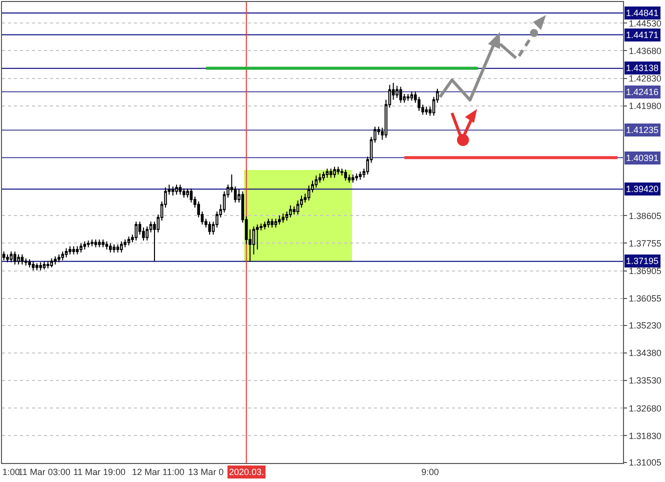 This screenshot has height=482, width=665. Describe the element at coordinates (642, 13) in the screenshot. I see `ref-line-label: 1.44841` at that location.